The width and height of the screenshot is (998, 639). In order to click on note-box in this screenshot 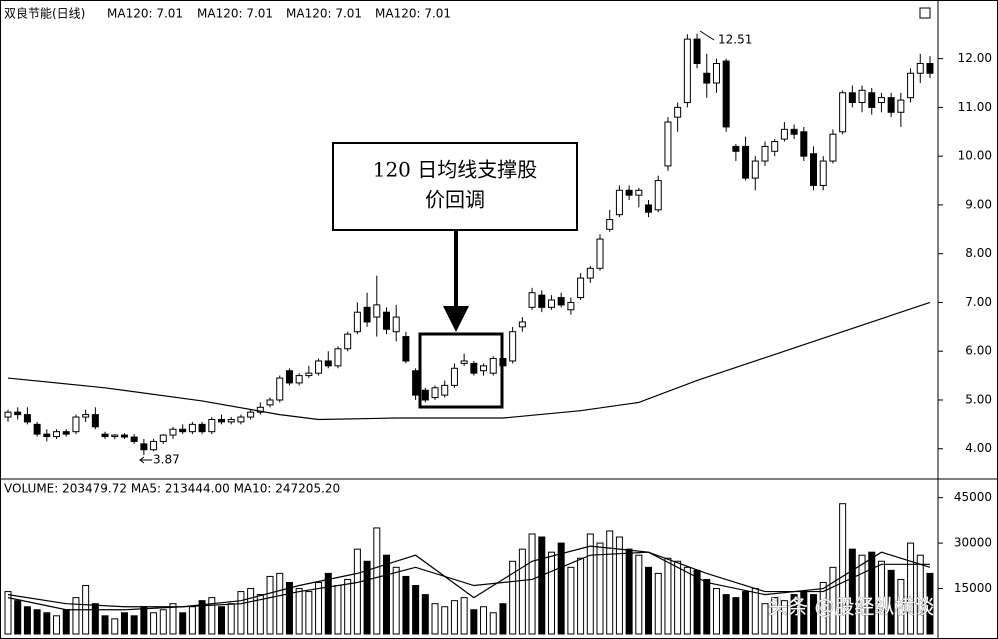, I will do `click(455, 186)`.